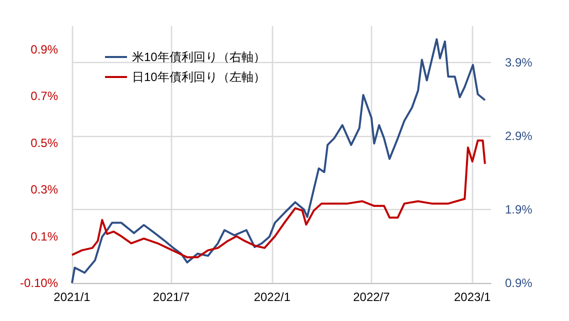 Image resolution: width=569 pixels, height=321 pixels. Describe the element at coordinates (72, 297) in the screenshot. I see `x-tick-label: 2021/1` at that location.